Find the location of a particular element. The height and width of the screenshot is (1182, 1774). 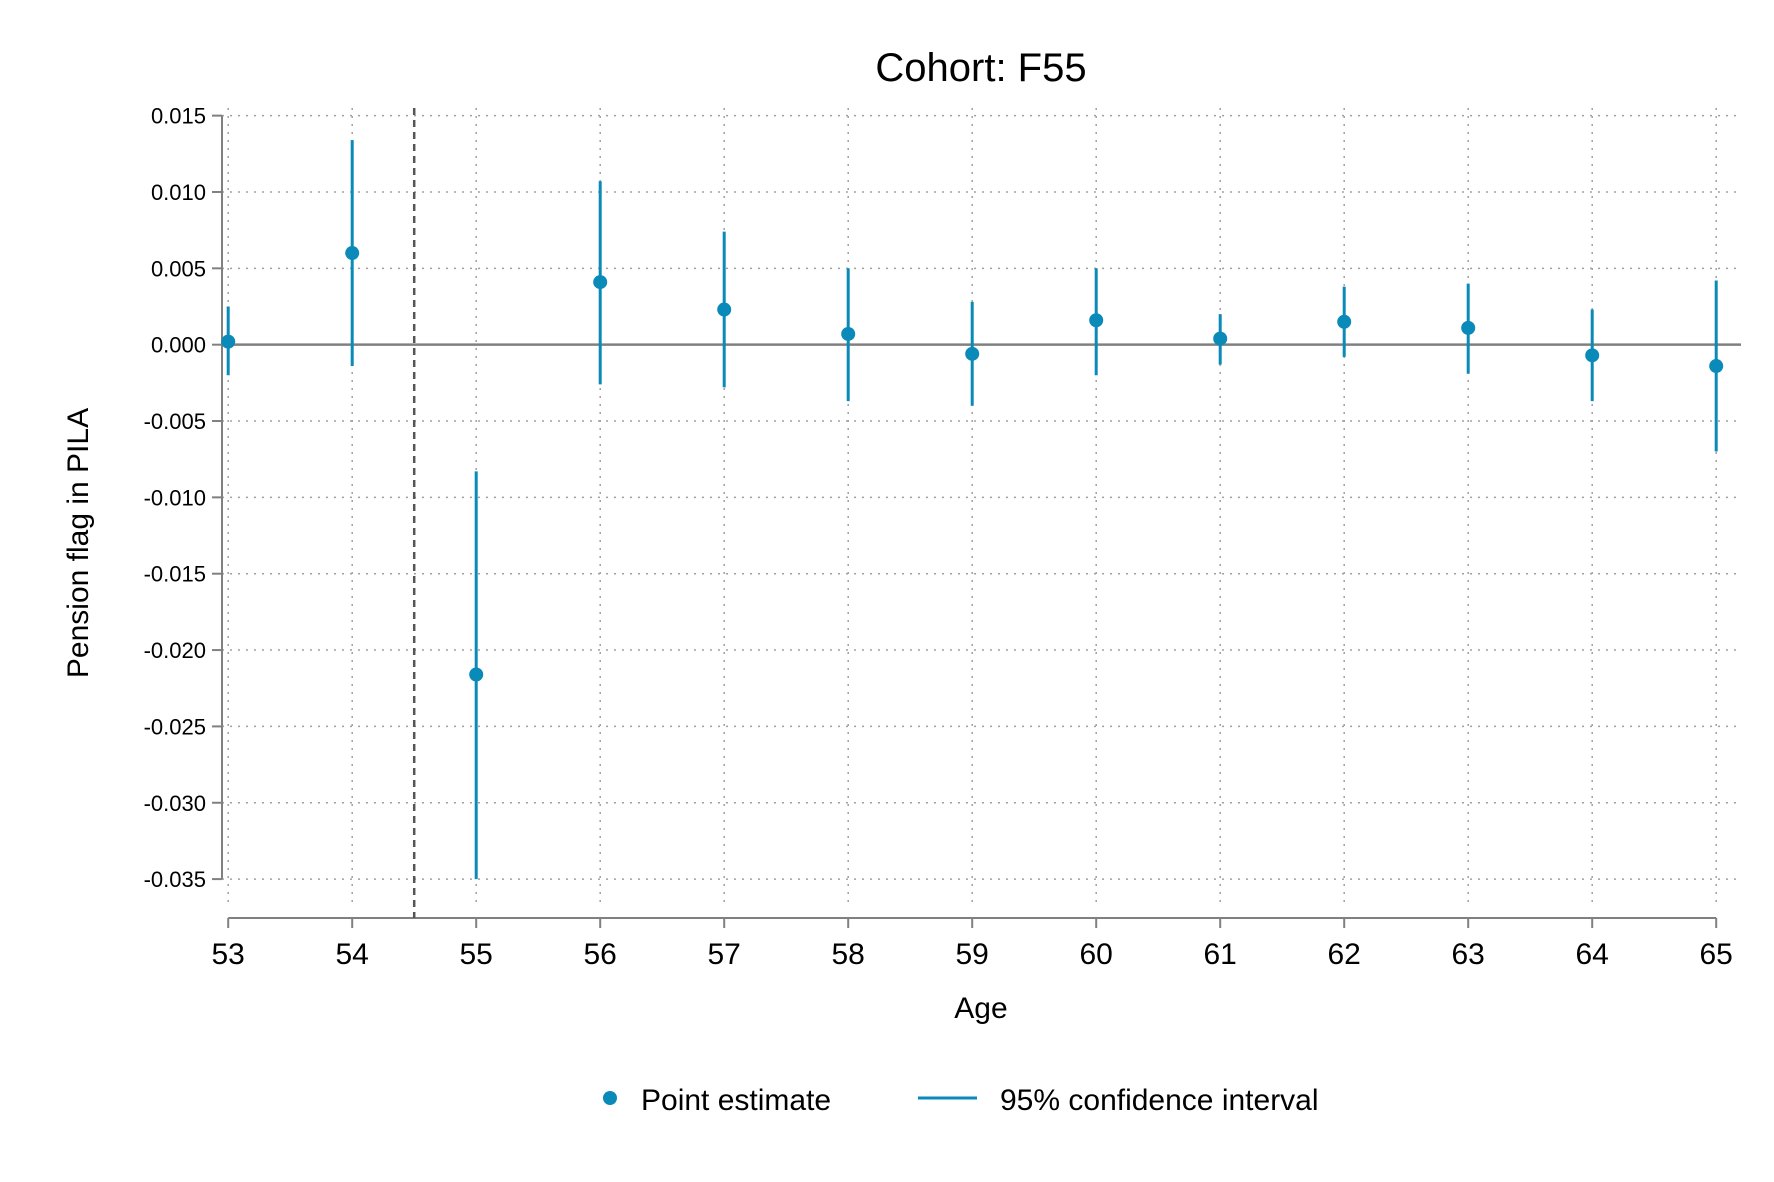

x-tick-label: 55 is located at coordinates (476, 954).